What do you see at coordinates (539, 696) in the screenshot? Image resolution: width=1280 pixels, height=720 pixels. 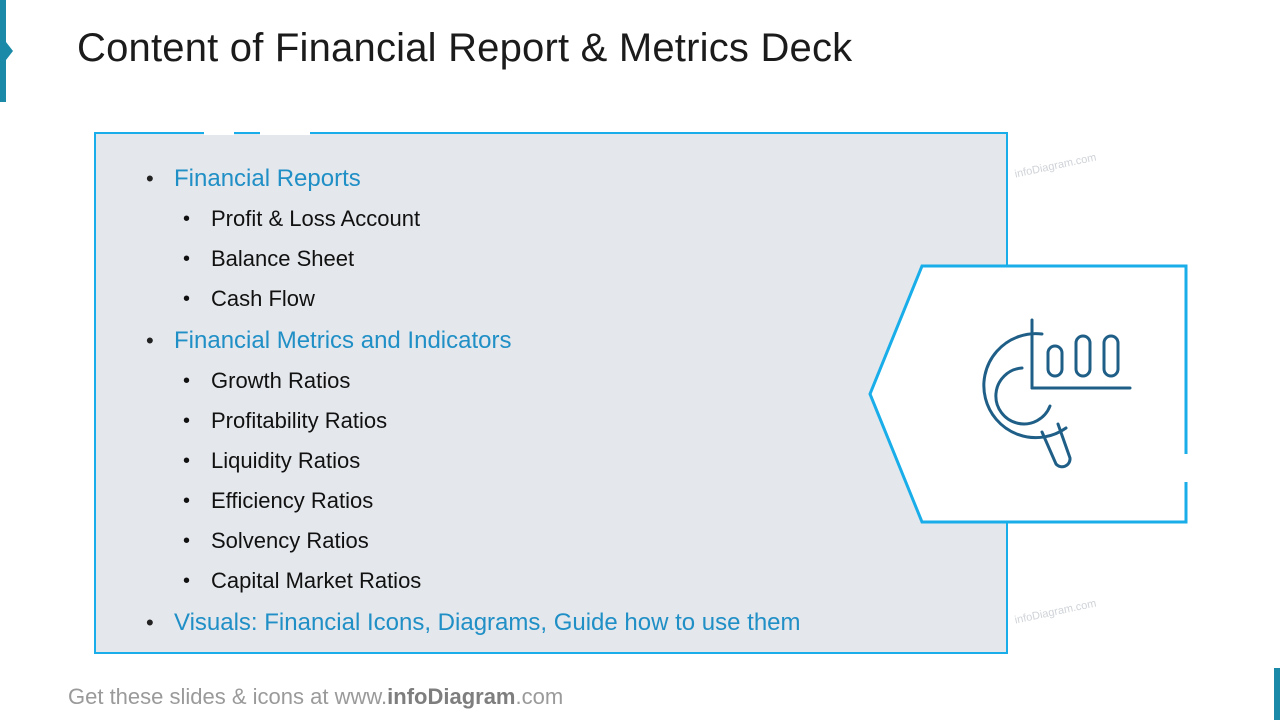 I see `footer-suffix: .com` at bounding box center [539, 696].